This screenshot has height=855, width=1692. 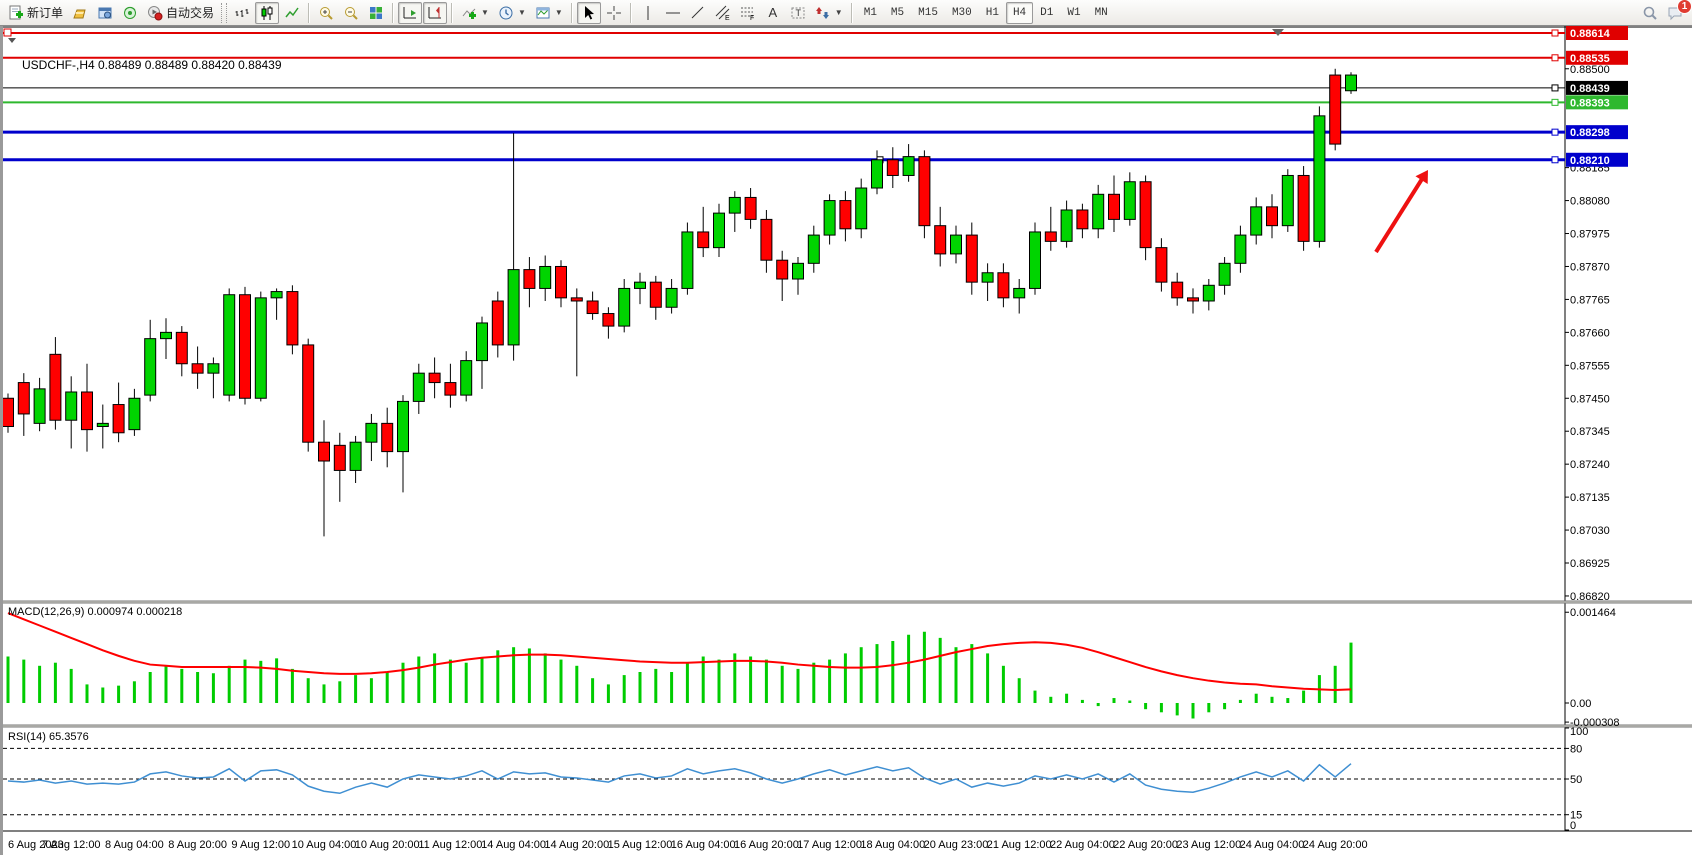 What do you see at coordinates (376, 13) in the screenshot?
I see `tile-windows-button` at bounding box center [376, 13].